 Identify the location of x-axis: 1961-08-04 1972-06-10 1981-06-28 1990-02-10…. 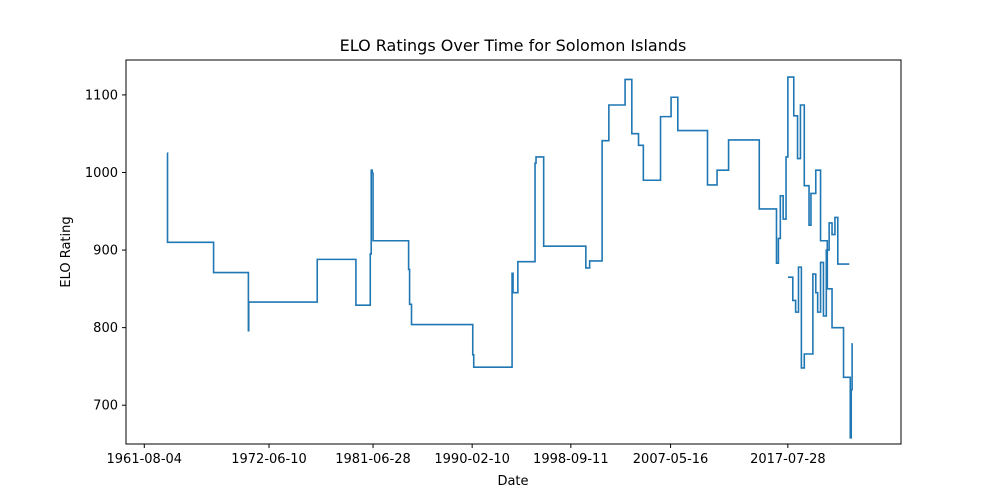
(466, 455).